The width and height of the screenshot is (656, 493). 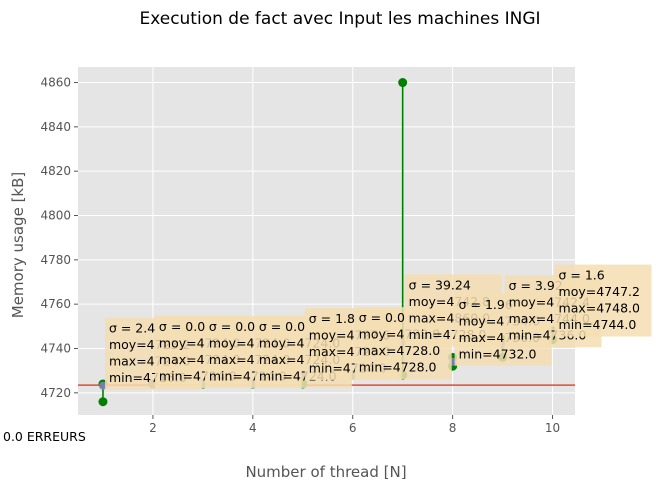 I want to click on x-tick-label: 2, so click(x=153, y=428).